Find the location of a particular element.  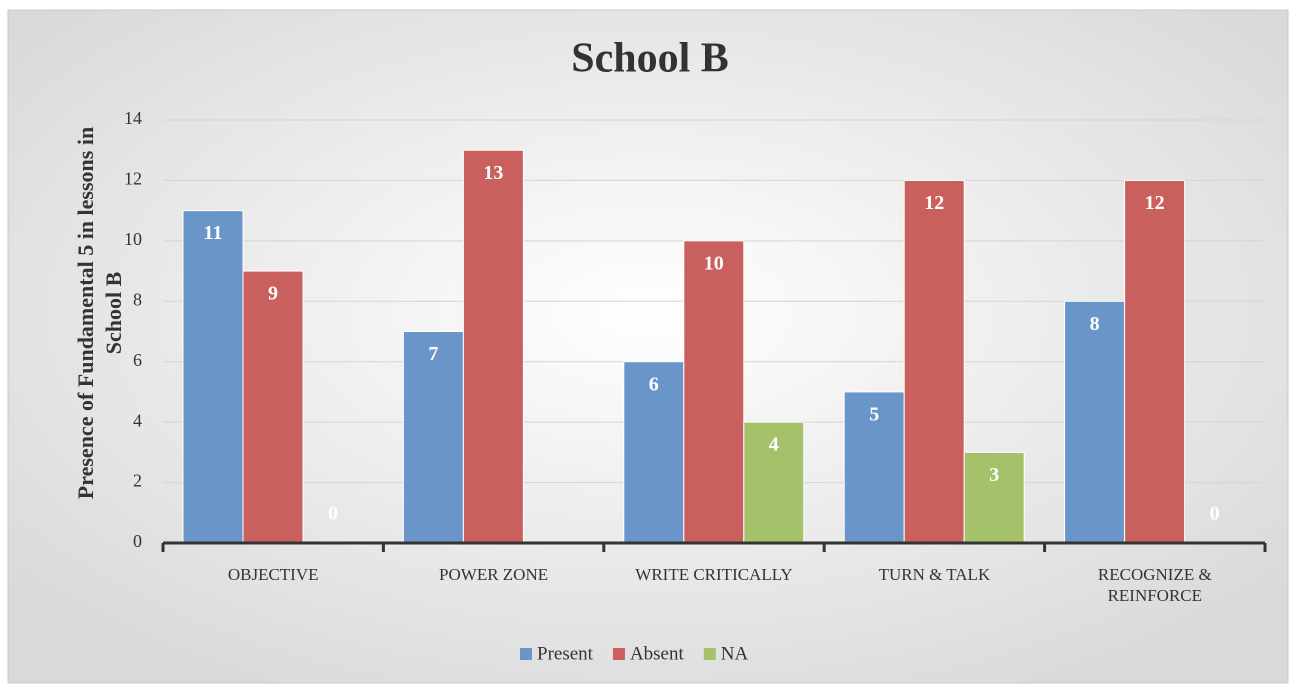

data-label: 8 is located at coordinates (1095, 324).